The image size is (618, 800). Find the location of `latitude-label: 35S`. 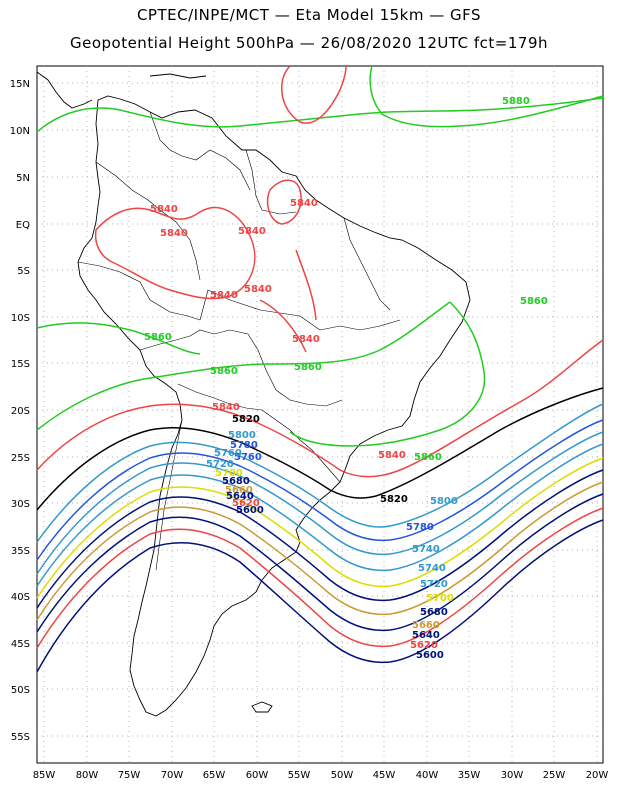

latitude-label: 35S is located at coordinates (20, 551).